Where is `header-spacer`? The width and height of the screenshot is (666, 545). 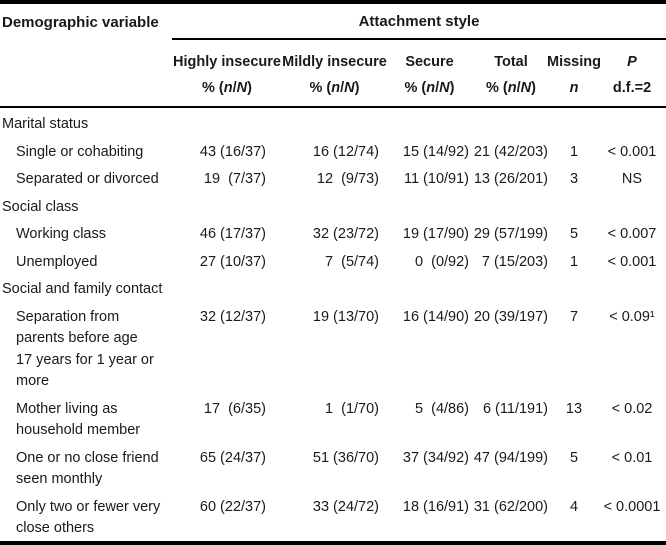
header-spacer is located at coordinates (86, 73).